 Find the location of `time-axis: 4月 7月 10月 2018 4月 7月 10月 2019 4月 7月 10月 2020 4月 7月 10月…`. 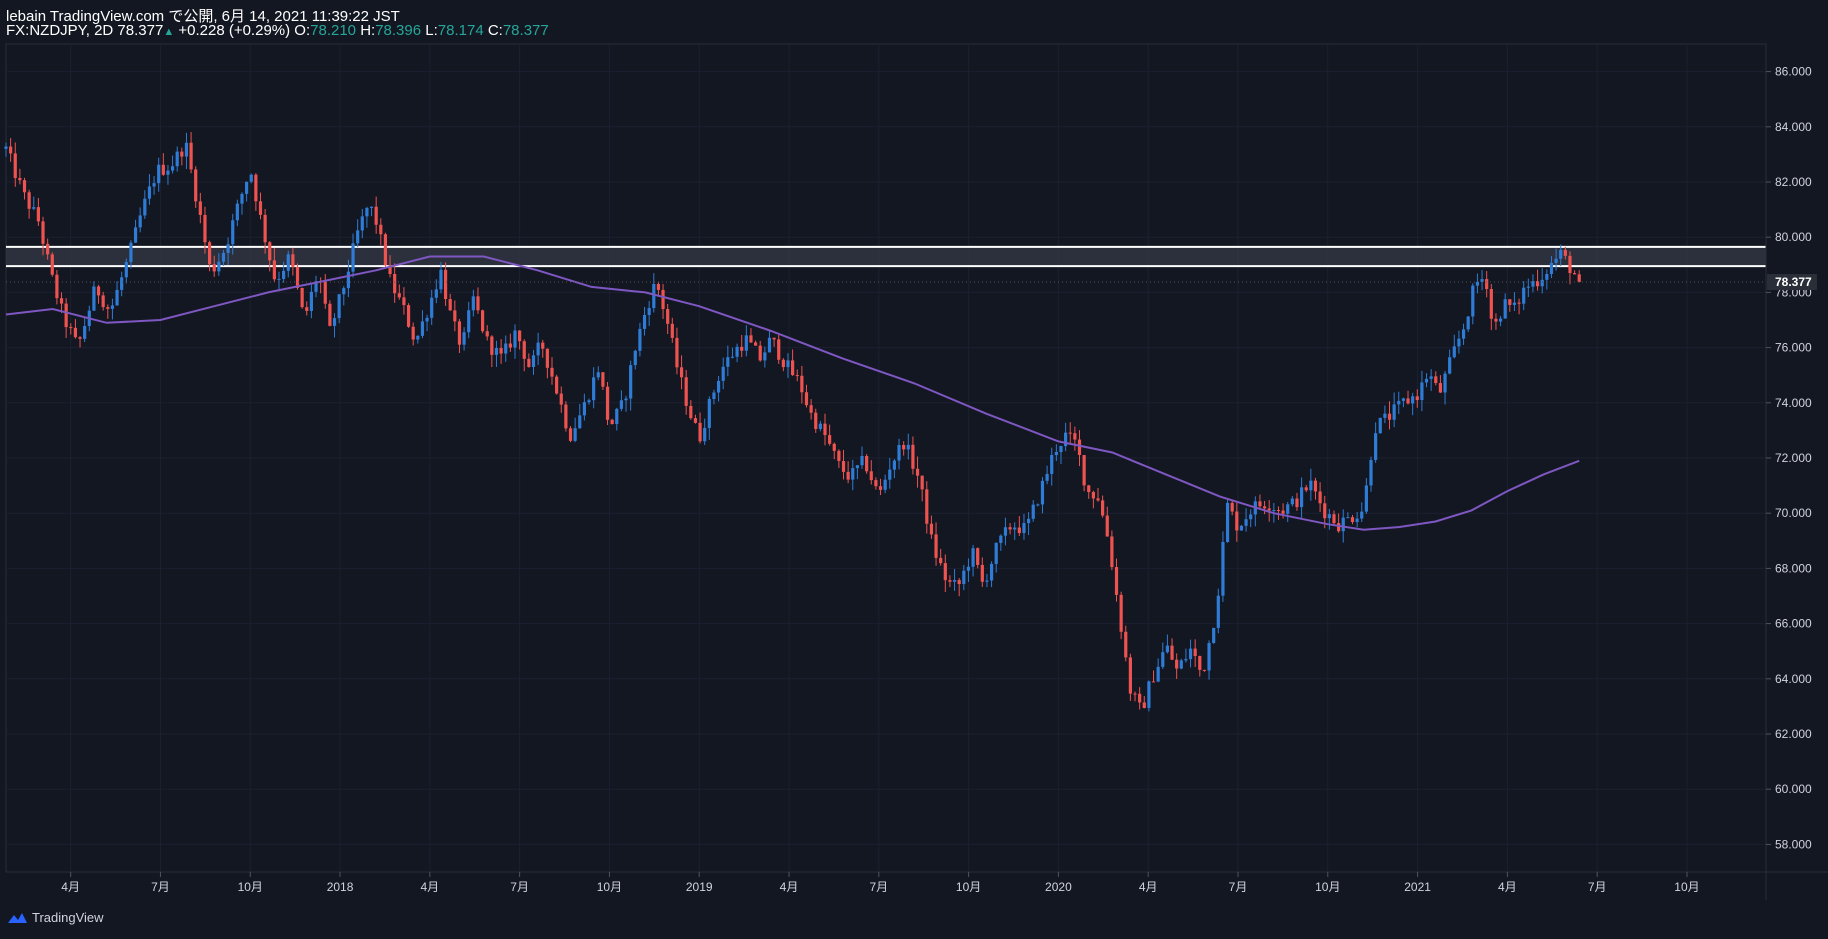

time-axis: 4月 7月 10月 2018 4月 7月 10月 2019 4月 7月 10月 2020 4月 7月 10月… is located at coordinates (917, 882).